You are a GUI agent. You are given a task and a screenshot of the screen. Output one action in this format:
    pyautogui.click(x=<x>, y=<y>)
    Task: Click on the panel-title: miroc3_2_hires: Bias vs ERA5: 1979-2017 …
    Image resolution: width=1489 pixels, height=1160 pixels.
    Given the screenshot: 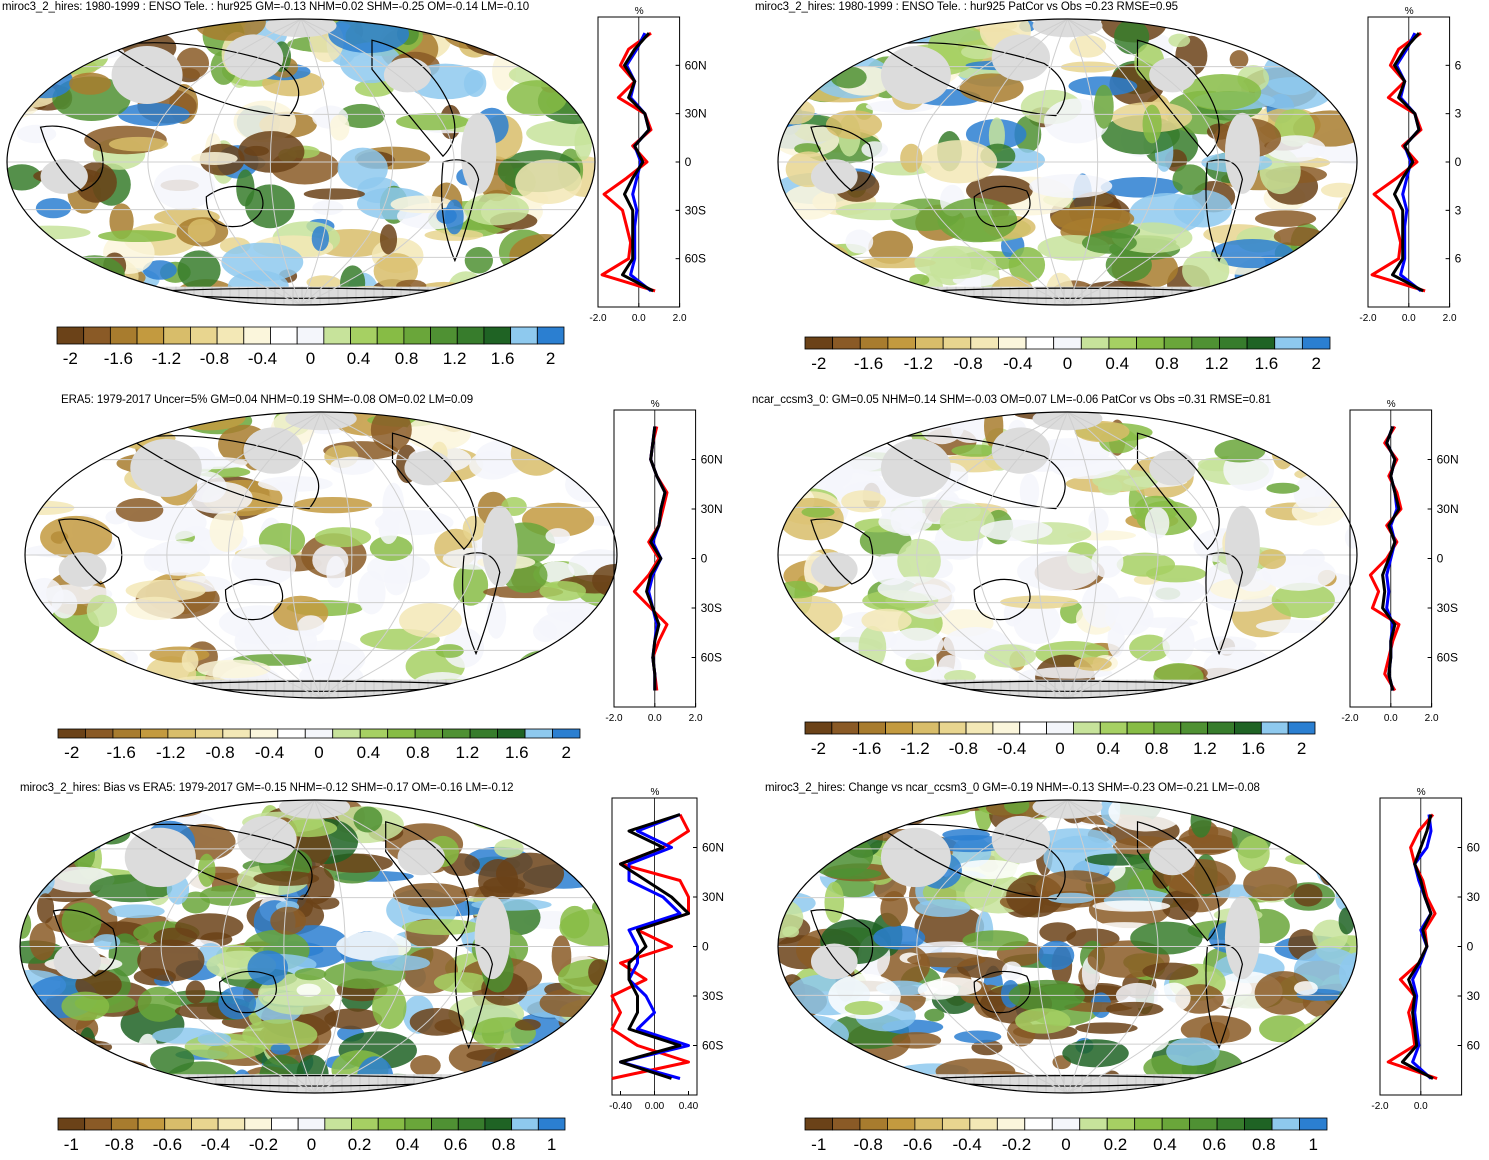 What is the action you would take?
    pyautogui.click(x=267, y=788)
    